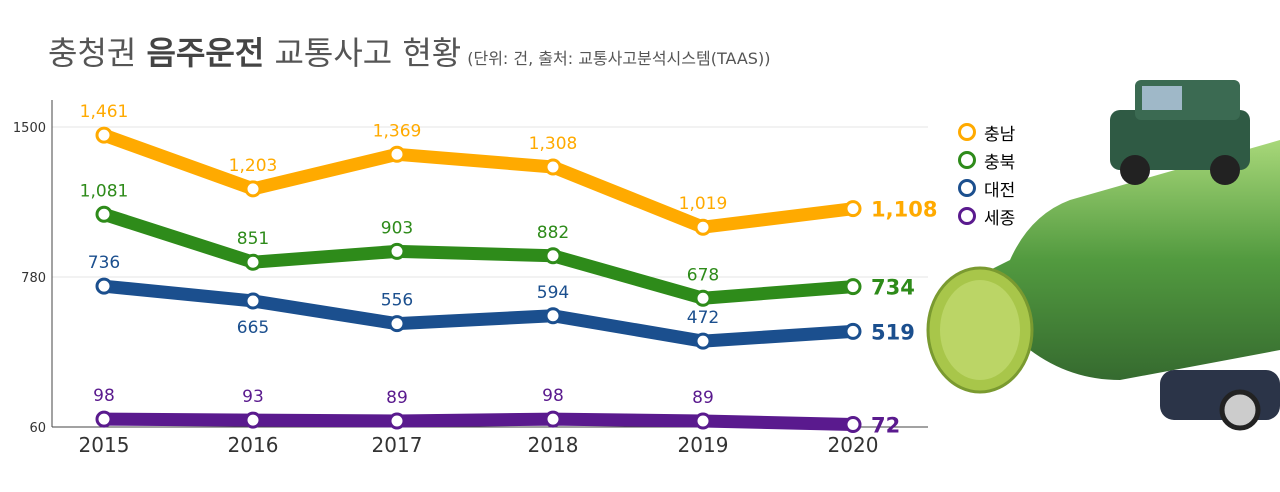  I want to click on data-label: 1,369, so click(397, 131).